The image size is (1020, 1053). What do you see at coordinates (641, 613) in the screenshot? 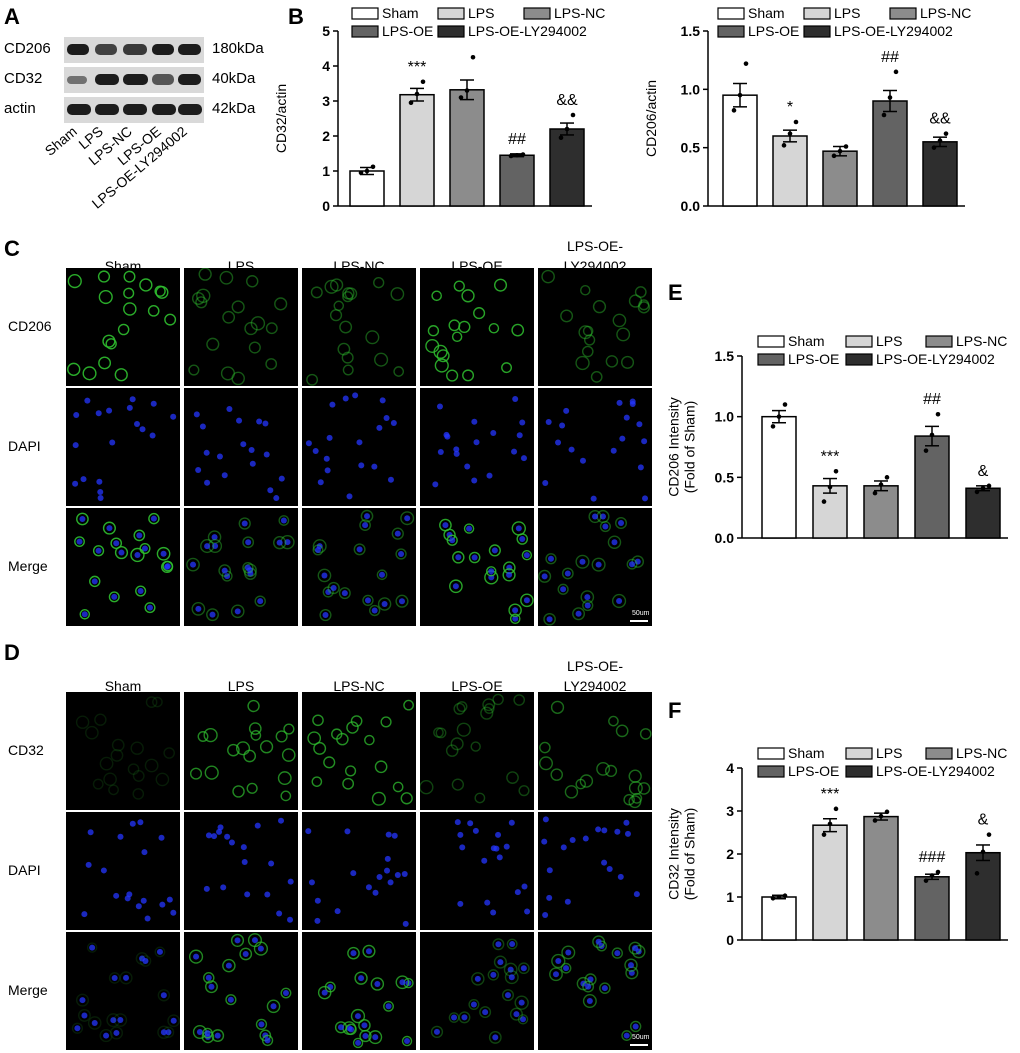
I see `scale-bar-label: 50um` at bounding box center [641, 613].